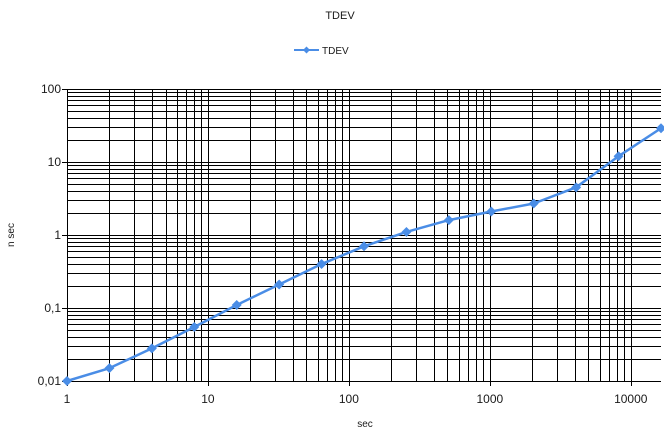 Image resolution: width=664 pixels, height=428 pixels. Describe the element at coordinates (349, 399) in the screenshot. I see `x-tick-label: 100` at that location.